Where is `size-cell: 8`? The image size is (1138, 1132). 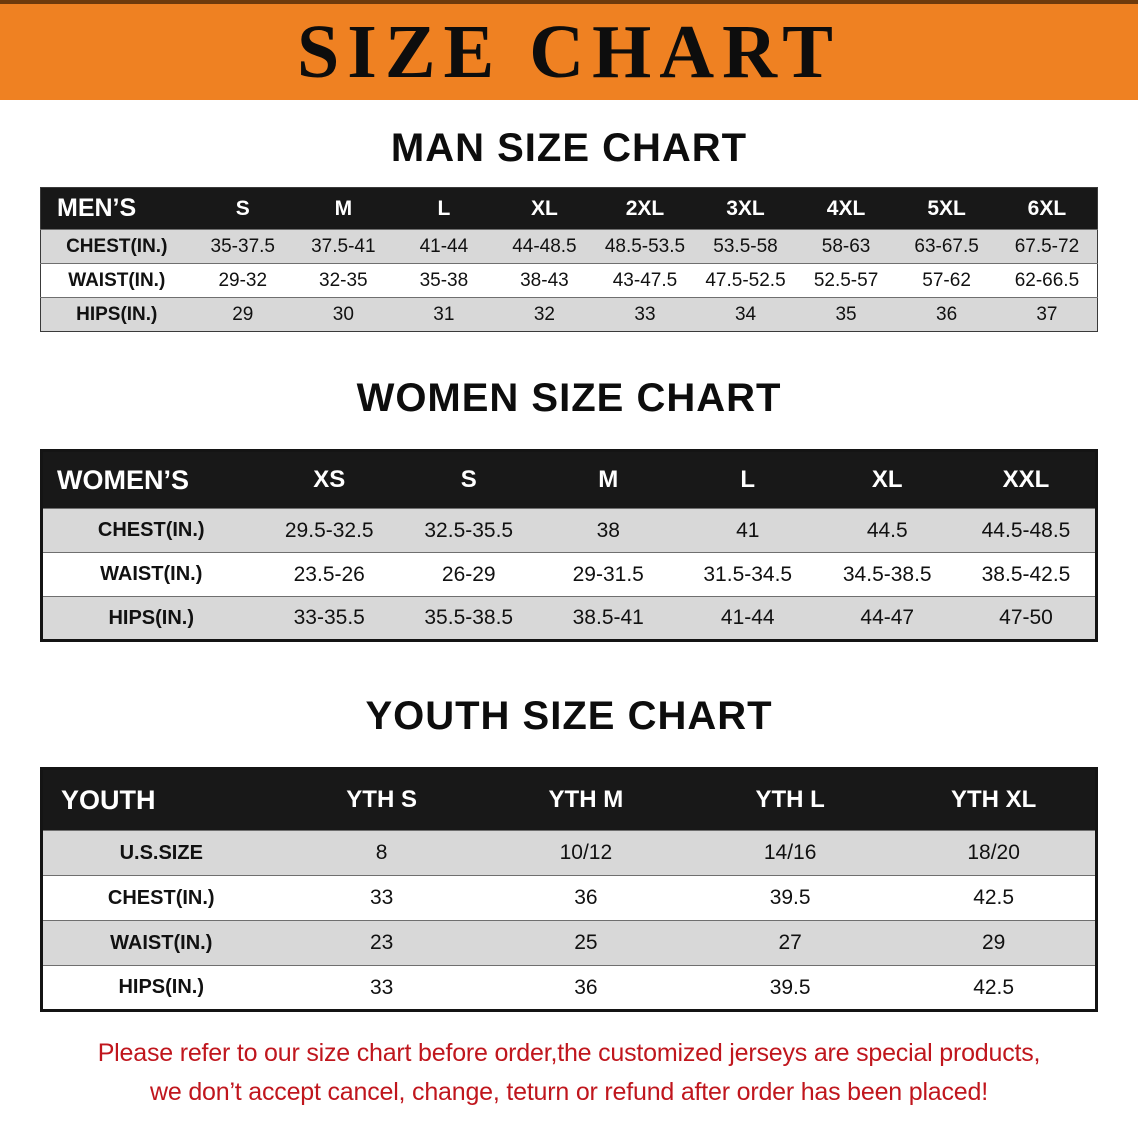 size-cell: 8 is located at coordinates (381, 853).